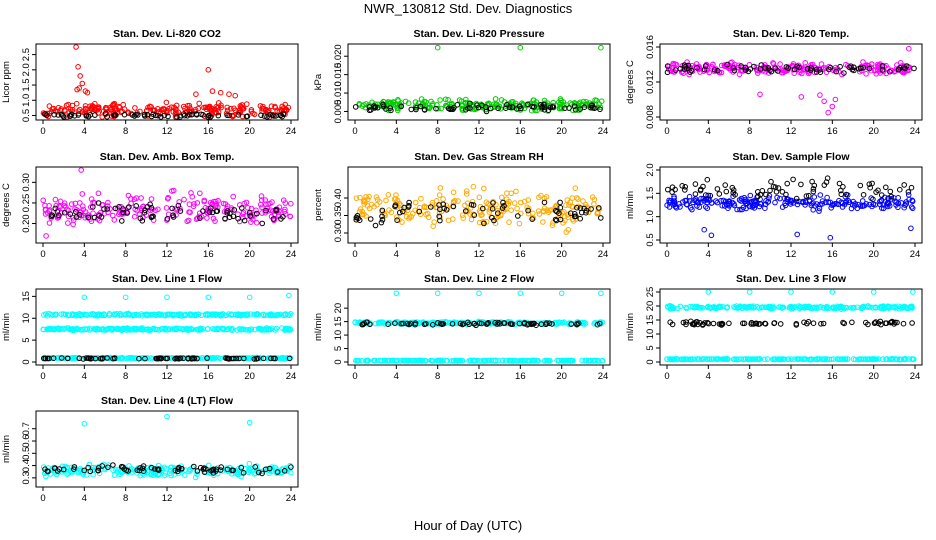  What do you see at coordinates (167, 203) in the screenshot?
I see `series-magenta` at bounding box center [167, 203].